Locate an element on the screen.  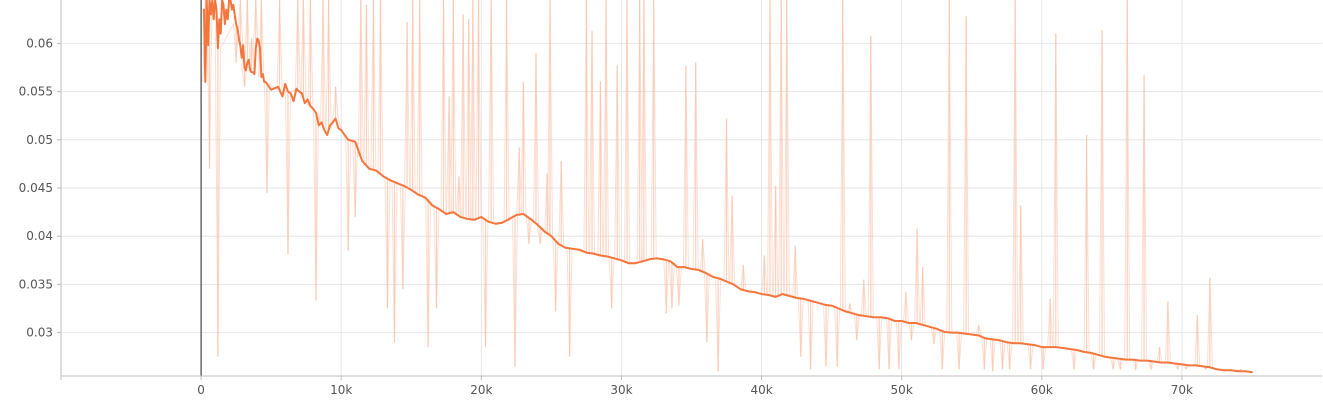
y-tick-label: 0.05 is located at coordinates (39, 140).